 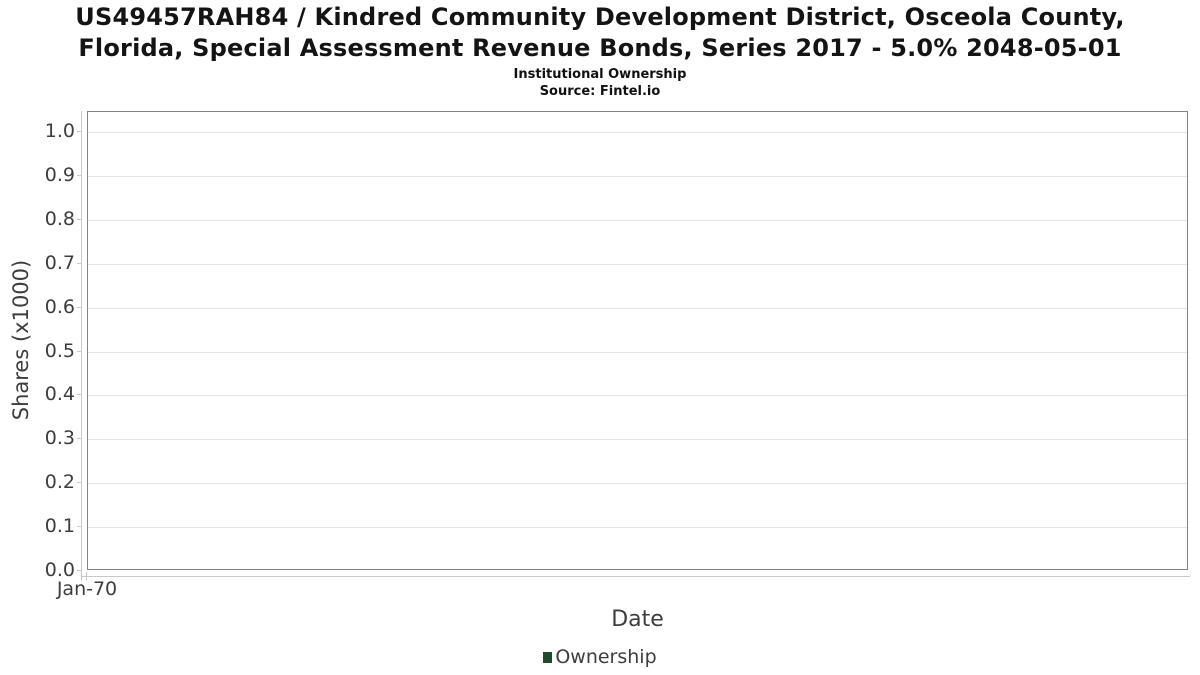 I want to click on legend: Ownership, so click(x=600, y=657).